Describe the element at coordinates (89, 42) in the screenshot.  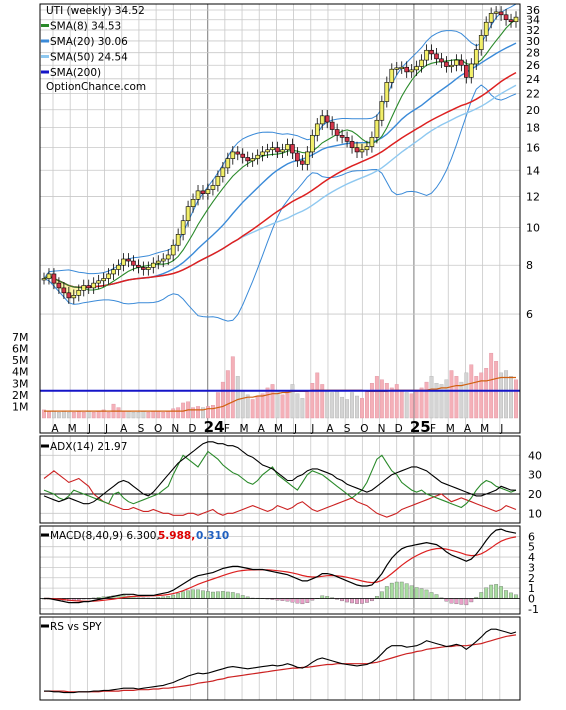
I see `legend-entry: SMA(20) 30.06` at that location.